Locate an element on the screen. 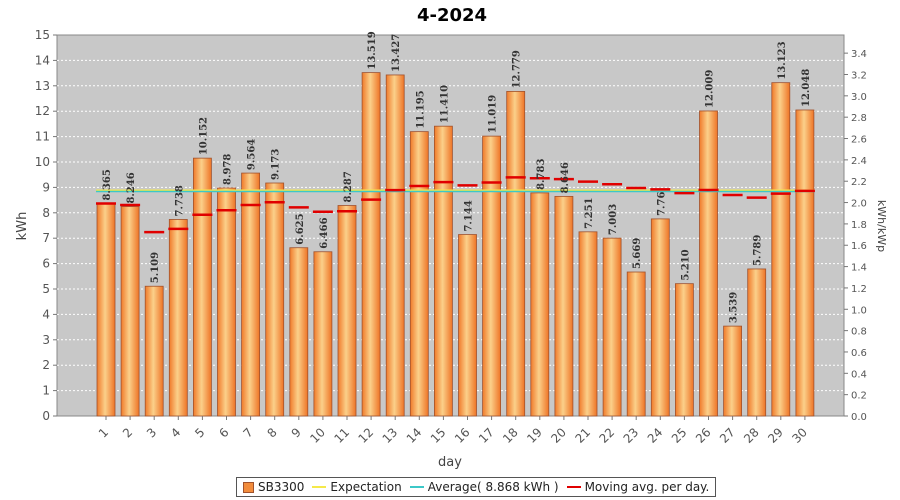 The height and width of the screenshot is (500, 900). y2-tick-label: 1.8 is located at coordinates (859, 225).